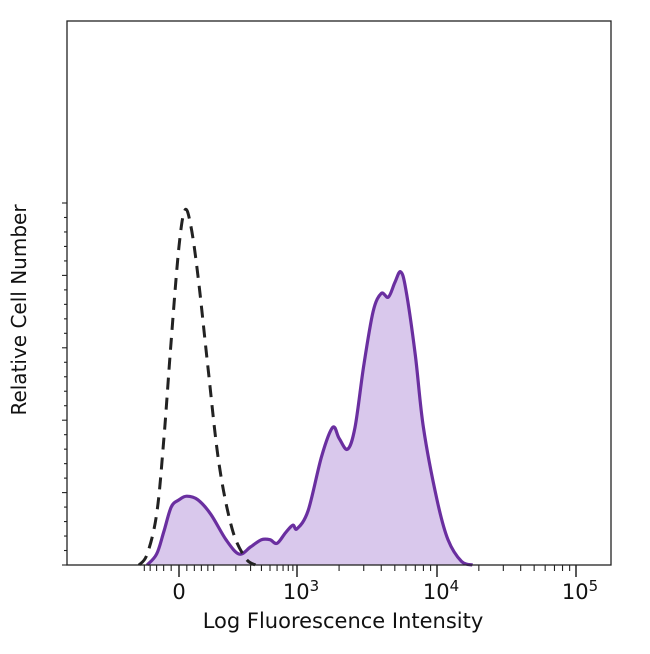 The width and height of the screenshot is (650, 654). Describe the element at coordinates (64, 384) in the screenshot. I see `y-axis` at that location.